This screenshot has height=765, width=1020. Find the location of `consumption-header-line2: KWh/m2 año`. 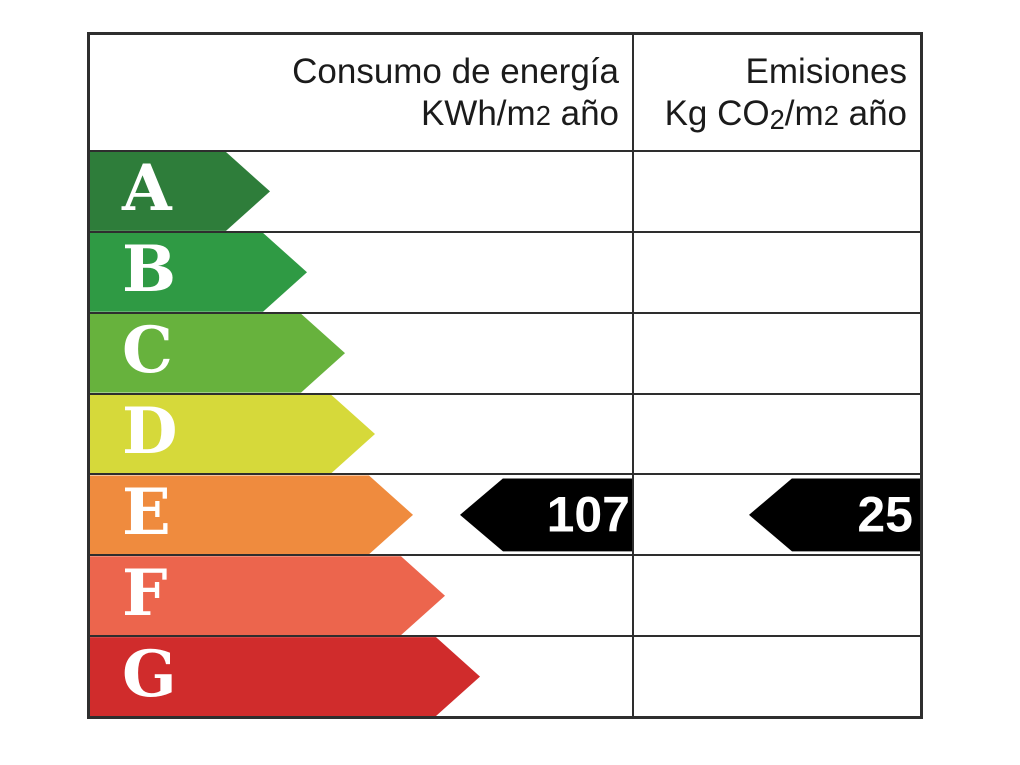

consumption-header-line2: KWh/m2 año is located at coordinates (519, 113).